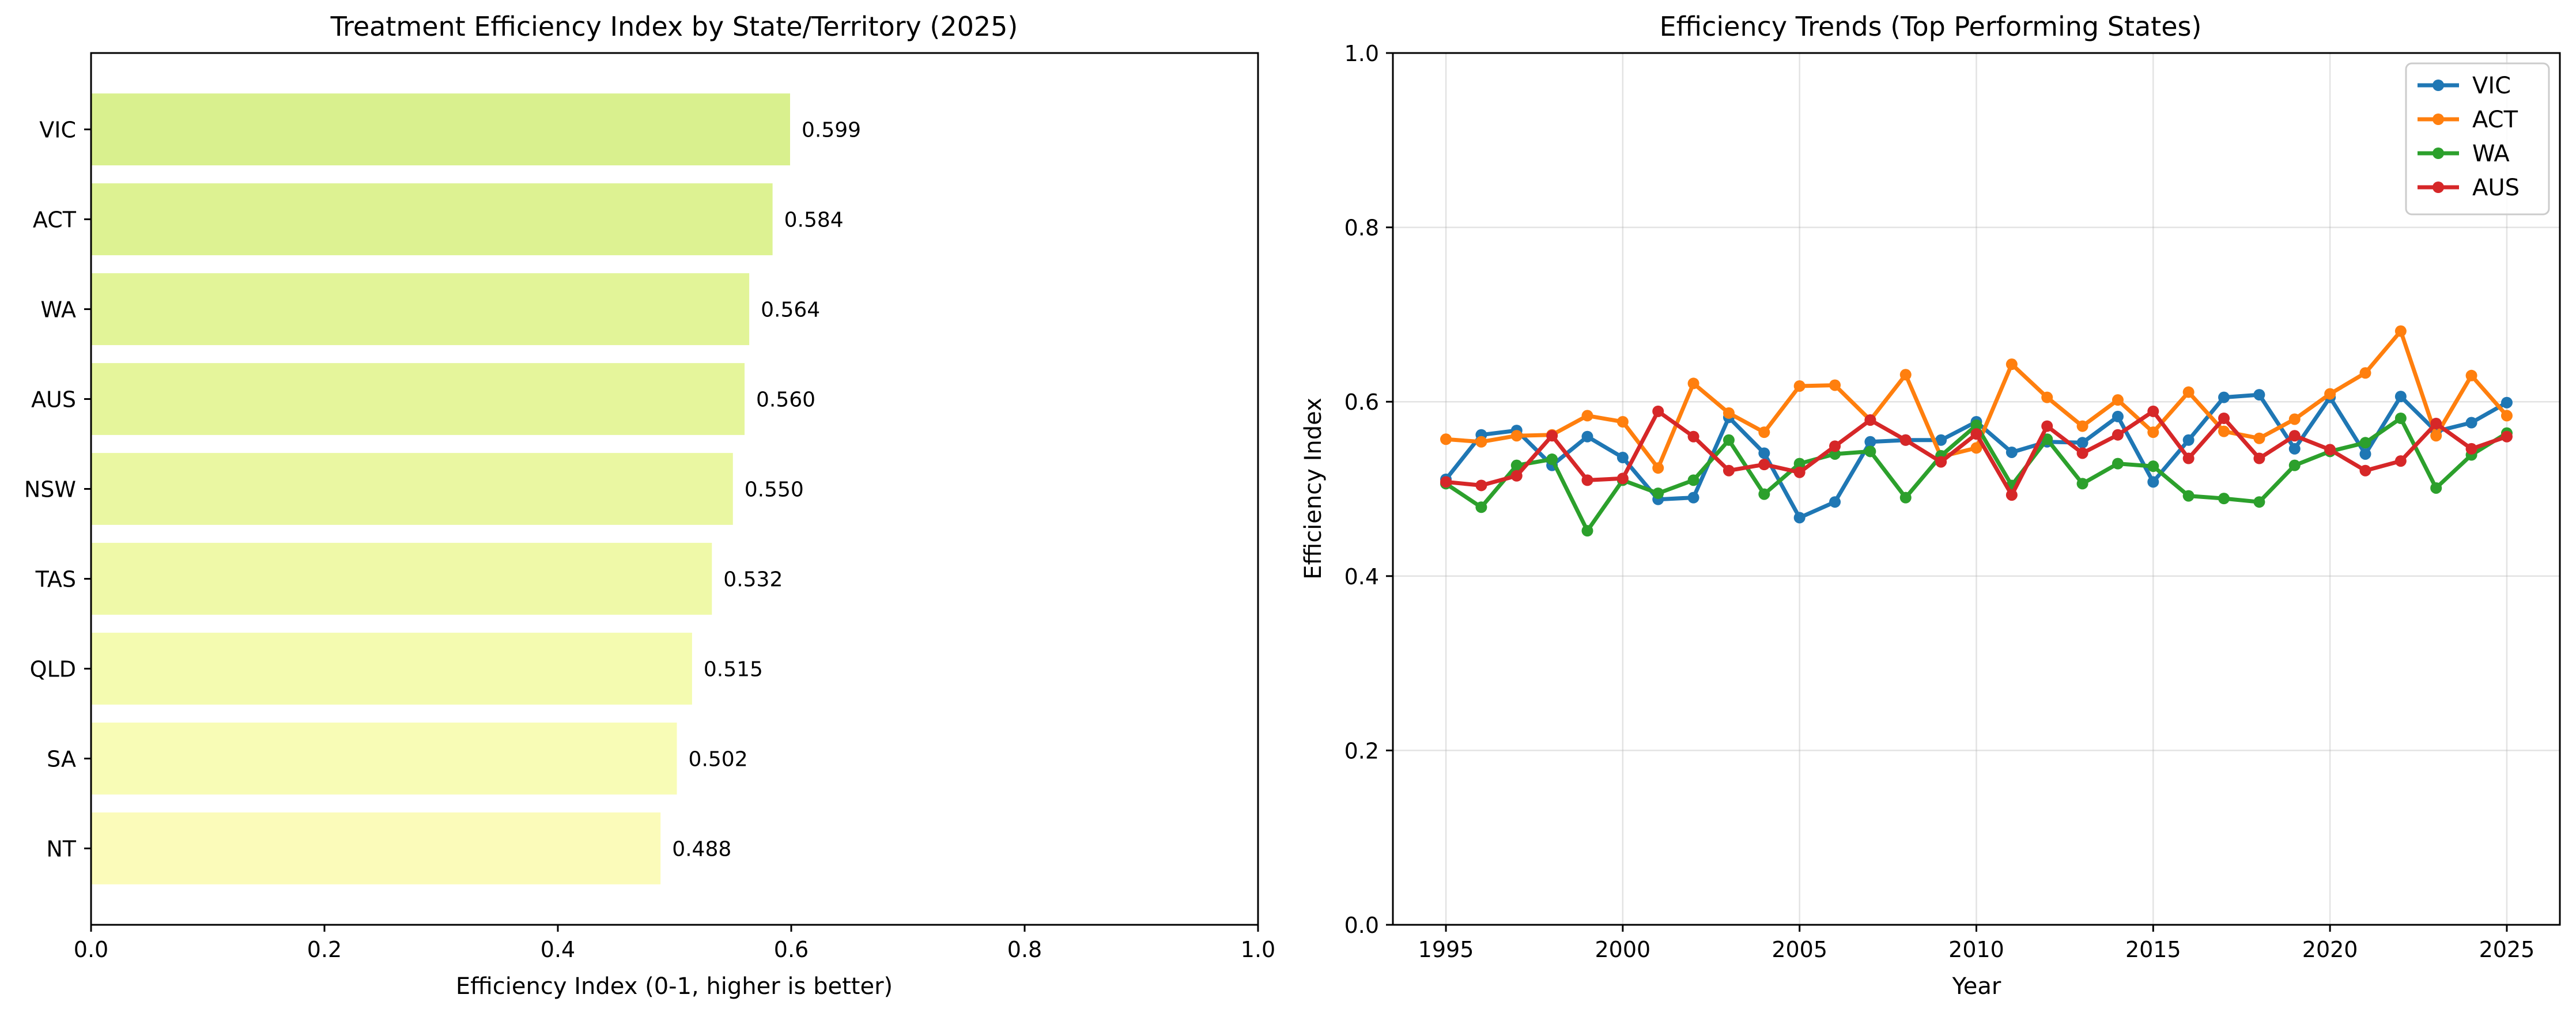  What do you see at coordinates (791, 949) in the screenshot?
I see `x-tick-label: 0.6` at bounding box center [791, 949].